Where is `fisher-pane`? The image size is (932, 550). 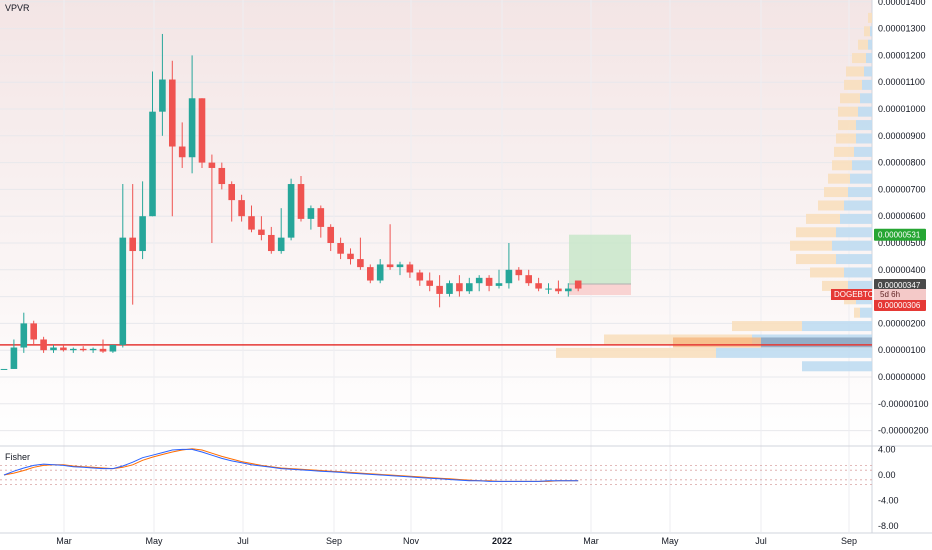 fisher-pane is located at coordinates (436, 467).